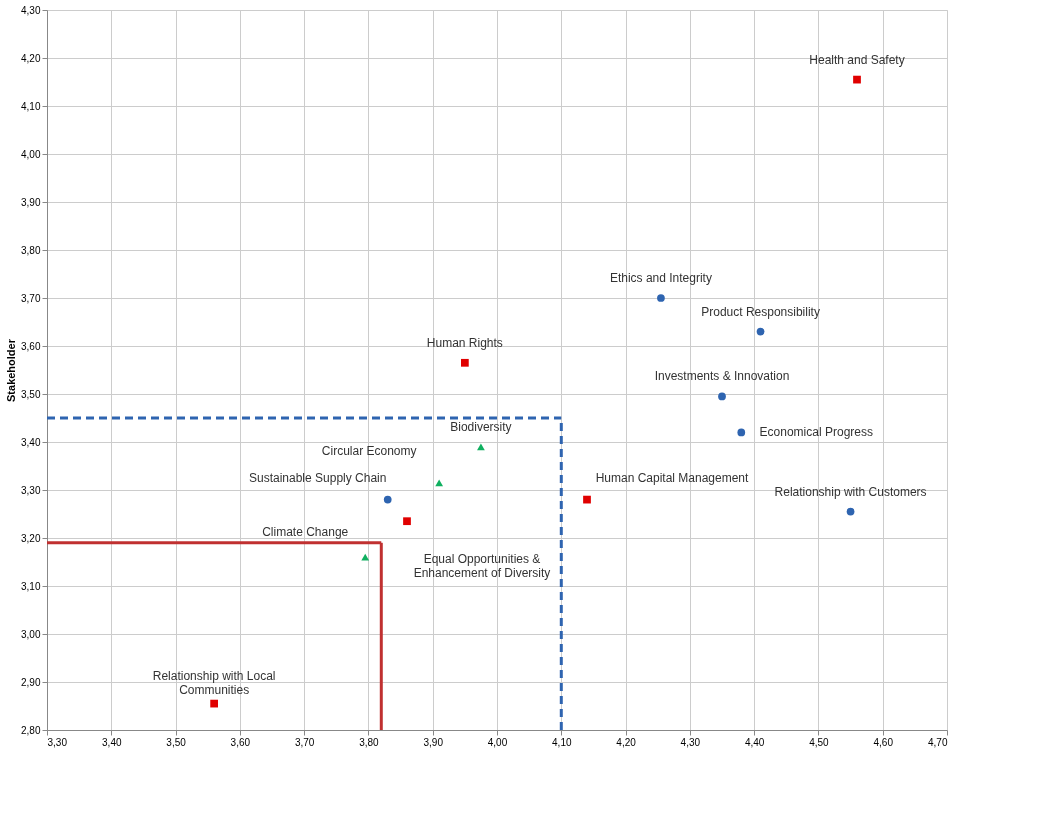 The width and height of the screenshot is (1045, 832). What do you see at coordinates (482, 566) in the screenshot?
I see `annotation: Equal Opportunities & Enhancement of Diversity` at bounding box center [482, 566].